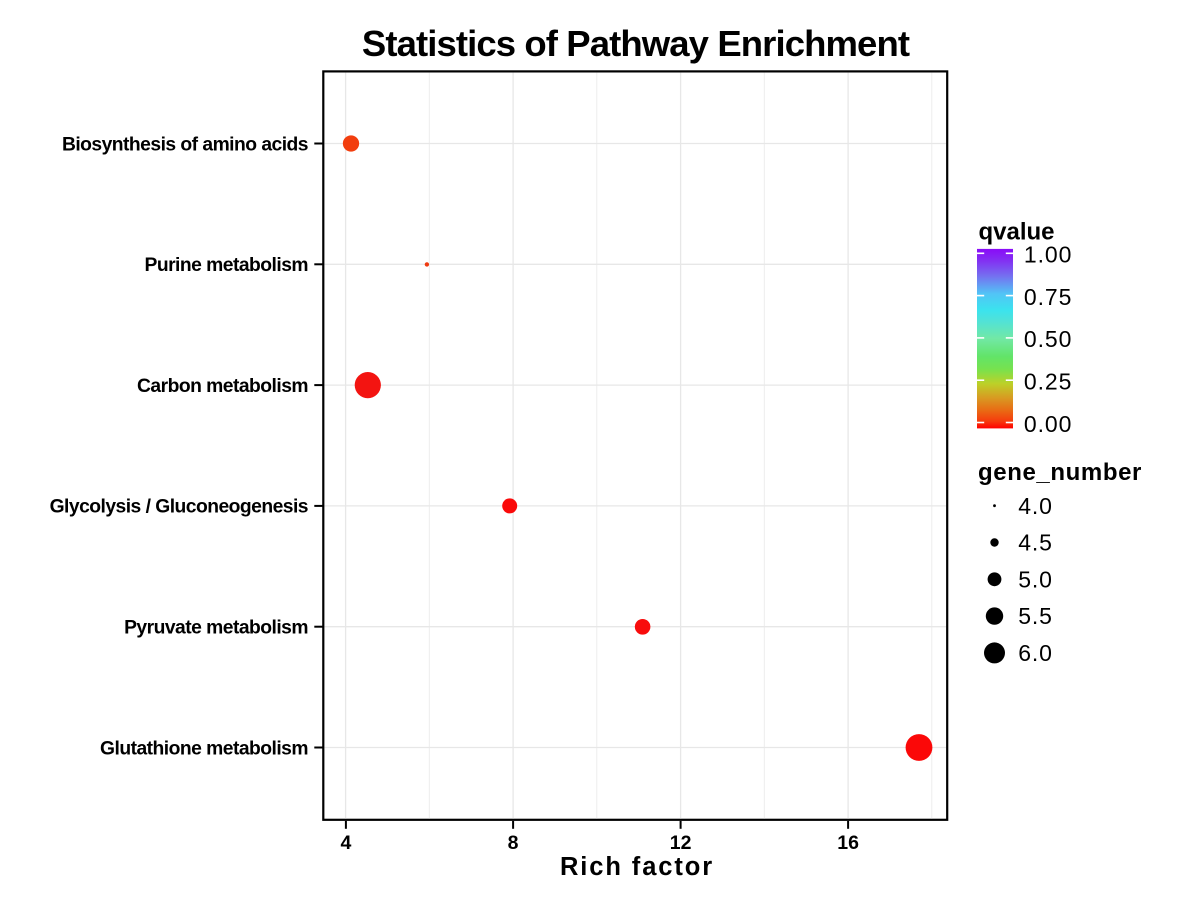 The width and height of the screenshot is (1200, 900). I want to click on svg-text: Purine metabolism, so click(227, 265).